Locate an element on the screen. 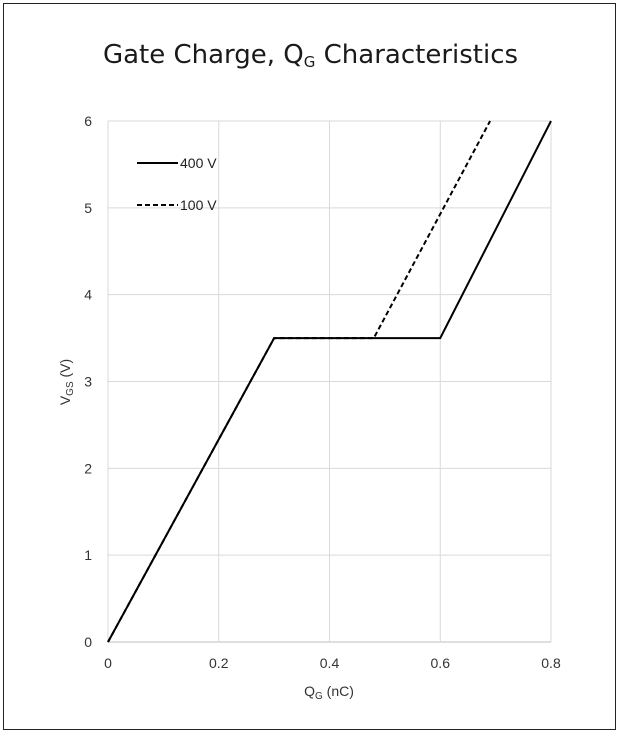 Image resolution: width=621 pixels, height=734 pixels. x-tick-labels: 0 0.2 0.4 0.6 0.8 is located at coordinates (332, 663).